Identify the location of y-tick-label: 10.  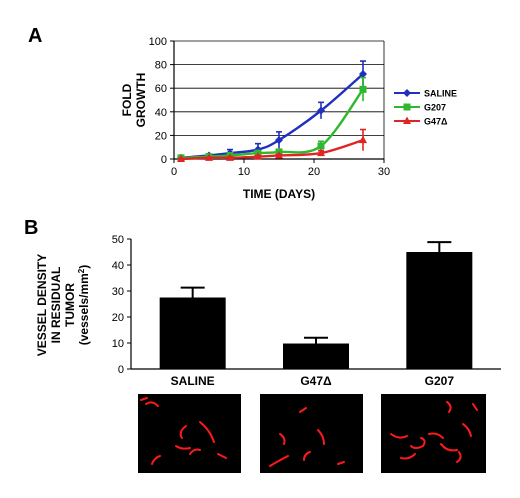
(118, 344).